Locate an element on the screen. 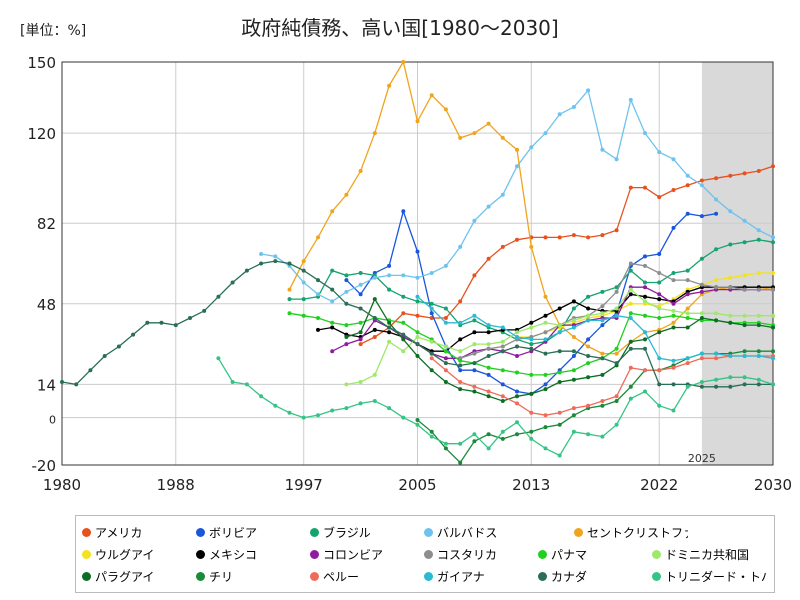 This screenshot has width=800, height=600. legend-item: チリ is located at coordinates (253, 576).